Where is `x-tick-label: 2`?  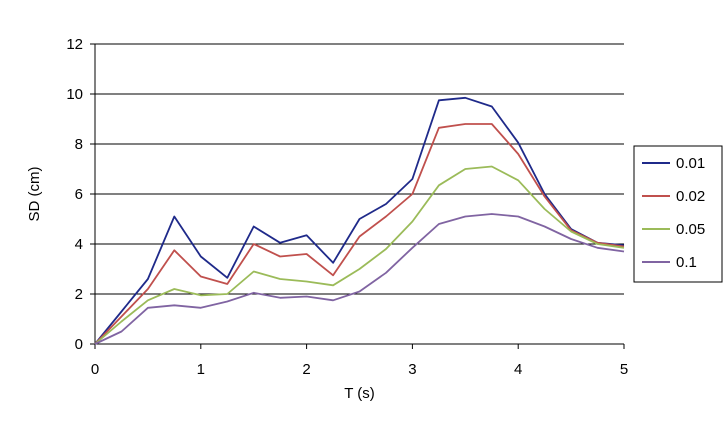 x-tick-label: 2 is located at coordinates (306, 369).